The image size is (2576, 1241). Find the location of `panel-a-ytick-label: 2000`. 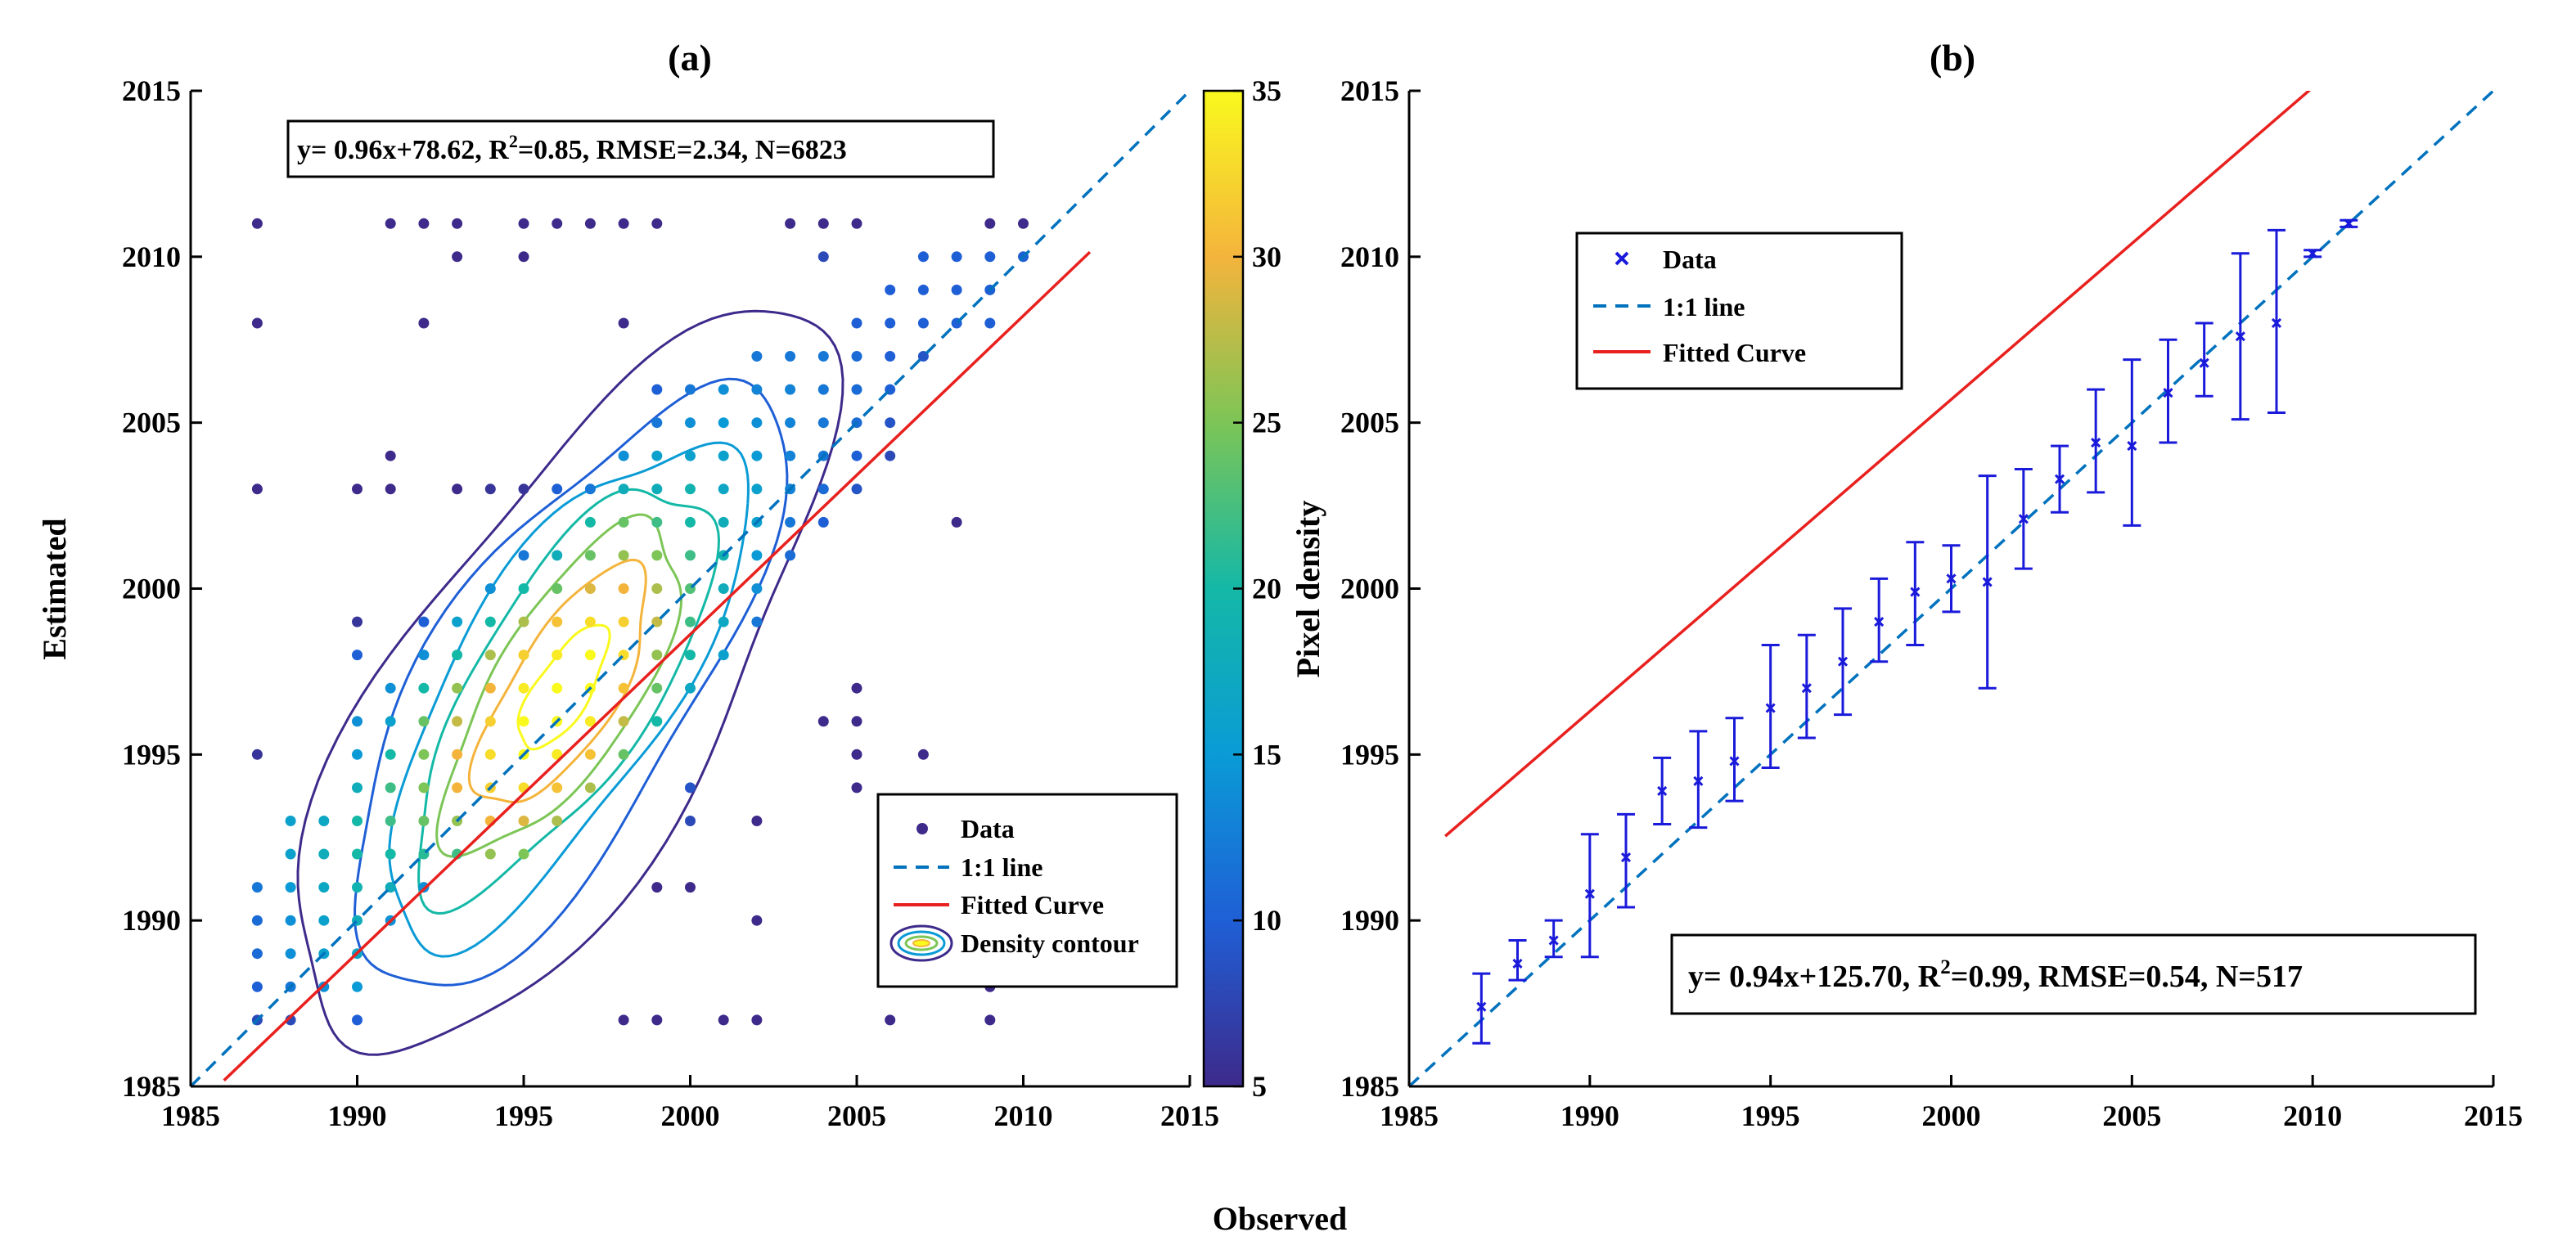

panel-a-ytick-label: 2000 is located at coordinates (151, 589).